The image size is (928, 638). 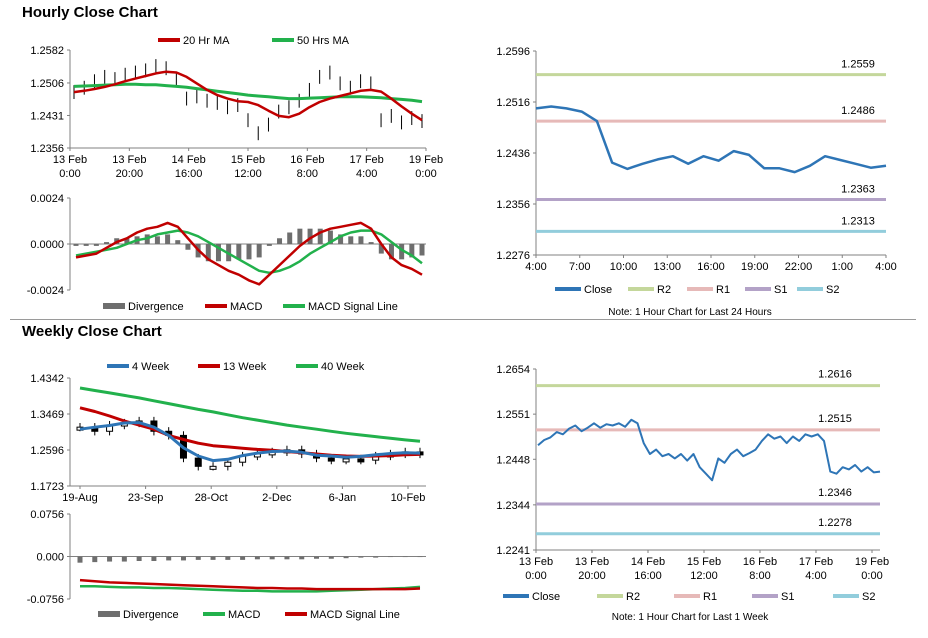 I want to click on hourly-levels-s2-legend-label: S2, so click(x=832, y=290).